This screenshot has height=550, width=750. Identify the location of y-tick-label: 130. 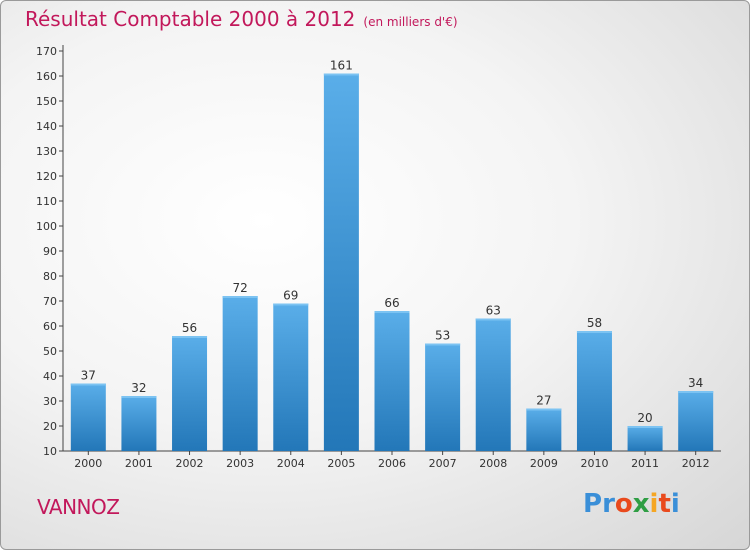
(46, 151).